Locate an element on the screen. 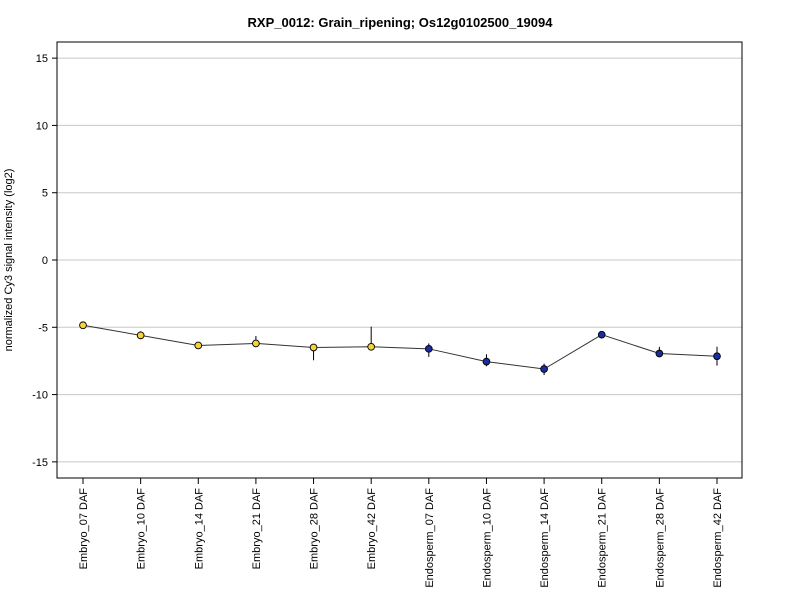  x-tick-label: Endosperm_14 DAF is located at coordinates (545, 538).